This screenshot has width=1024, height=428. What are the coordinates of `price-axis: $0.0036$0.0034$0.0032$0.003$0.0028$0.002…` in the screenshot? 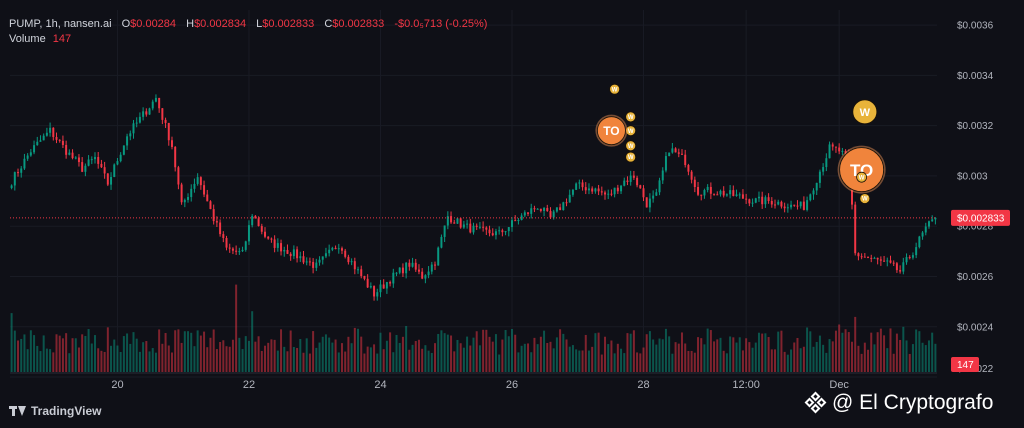 It's located at (980, 198).